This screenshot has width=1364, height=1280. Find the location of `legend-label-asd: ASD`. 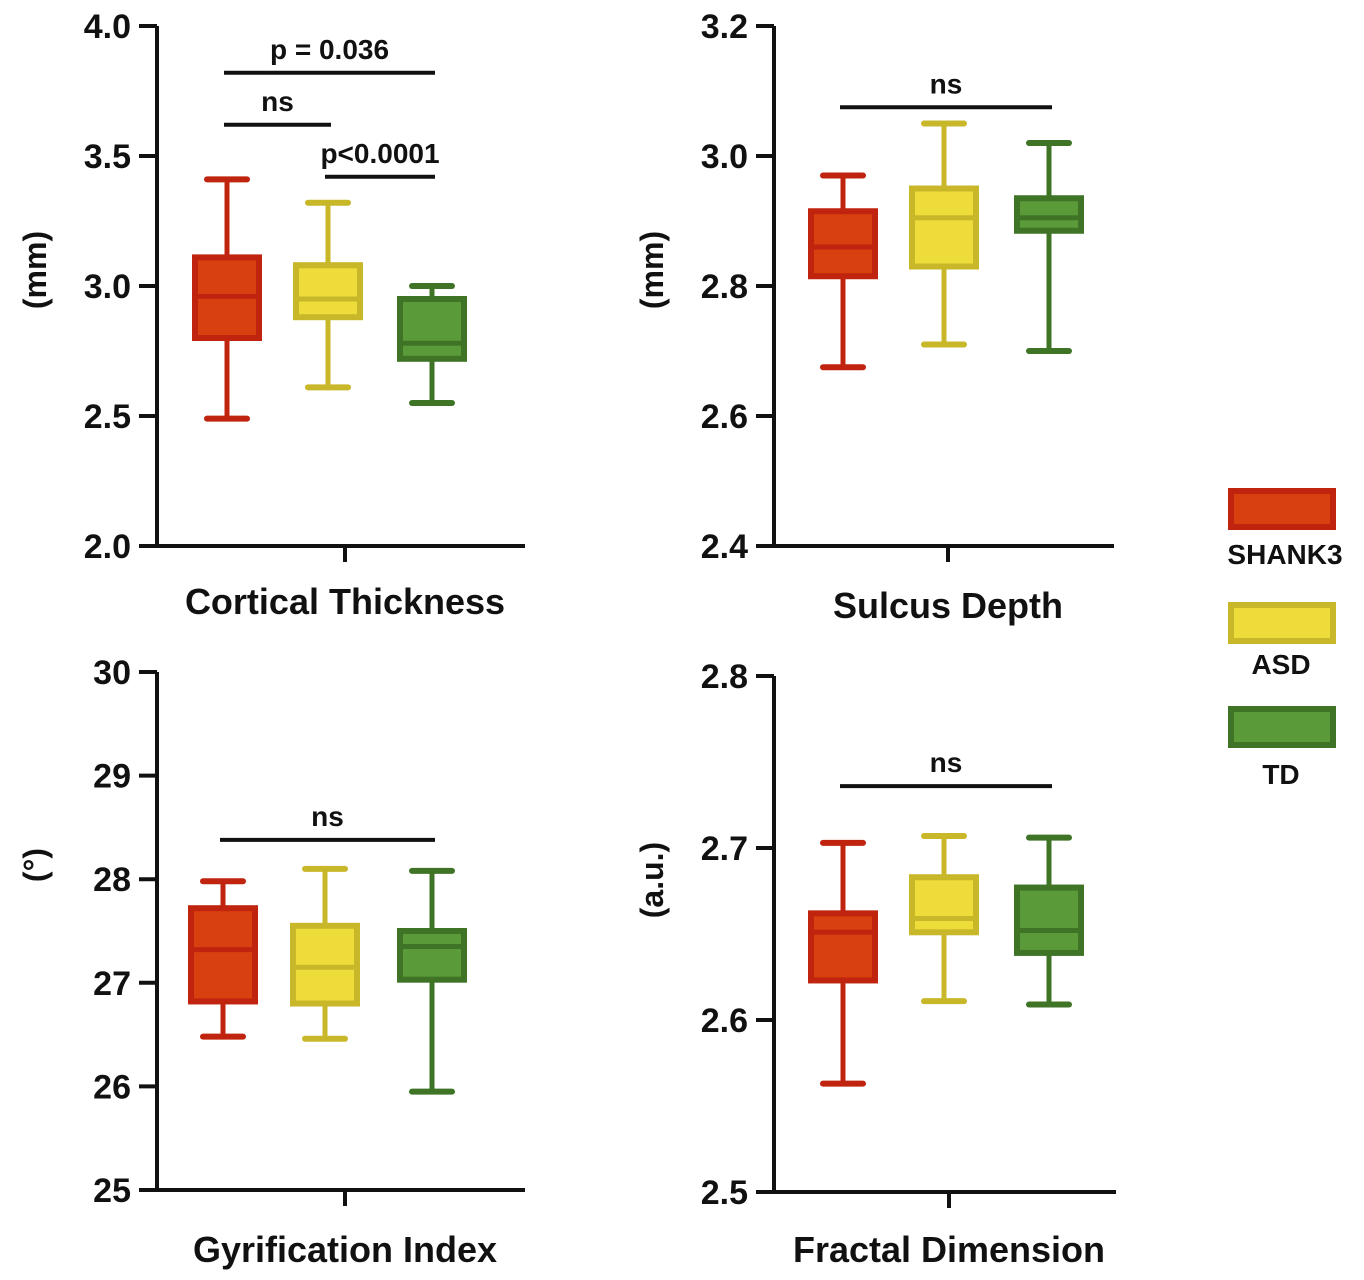

legend-label-asd: ASD is located at coordinates (1280, 664).